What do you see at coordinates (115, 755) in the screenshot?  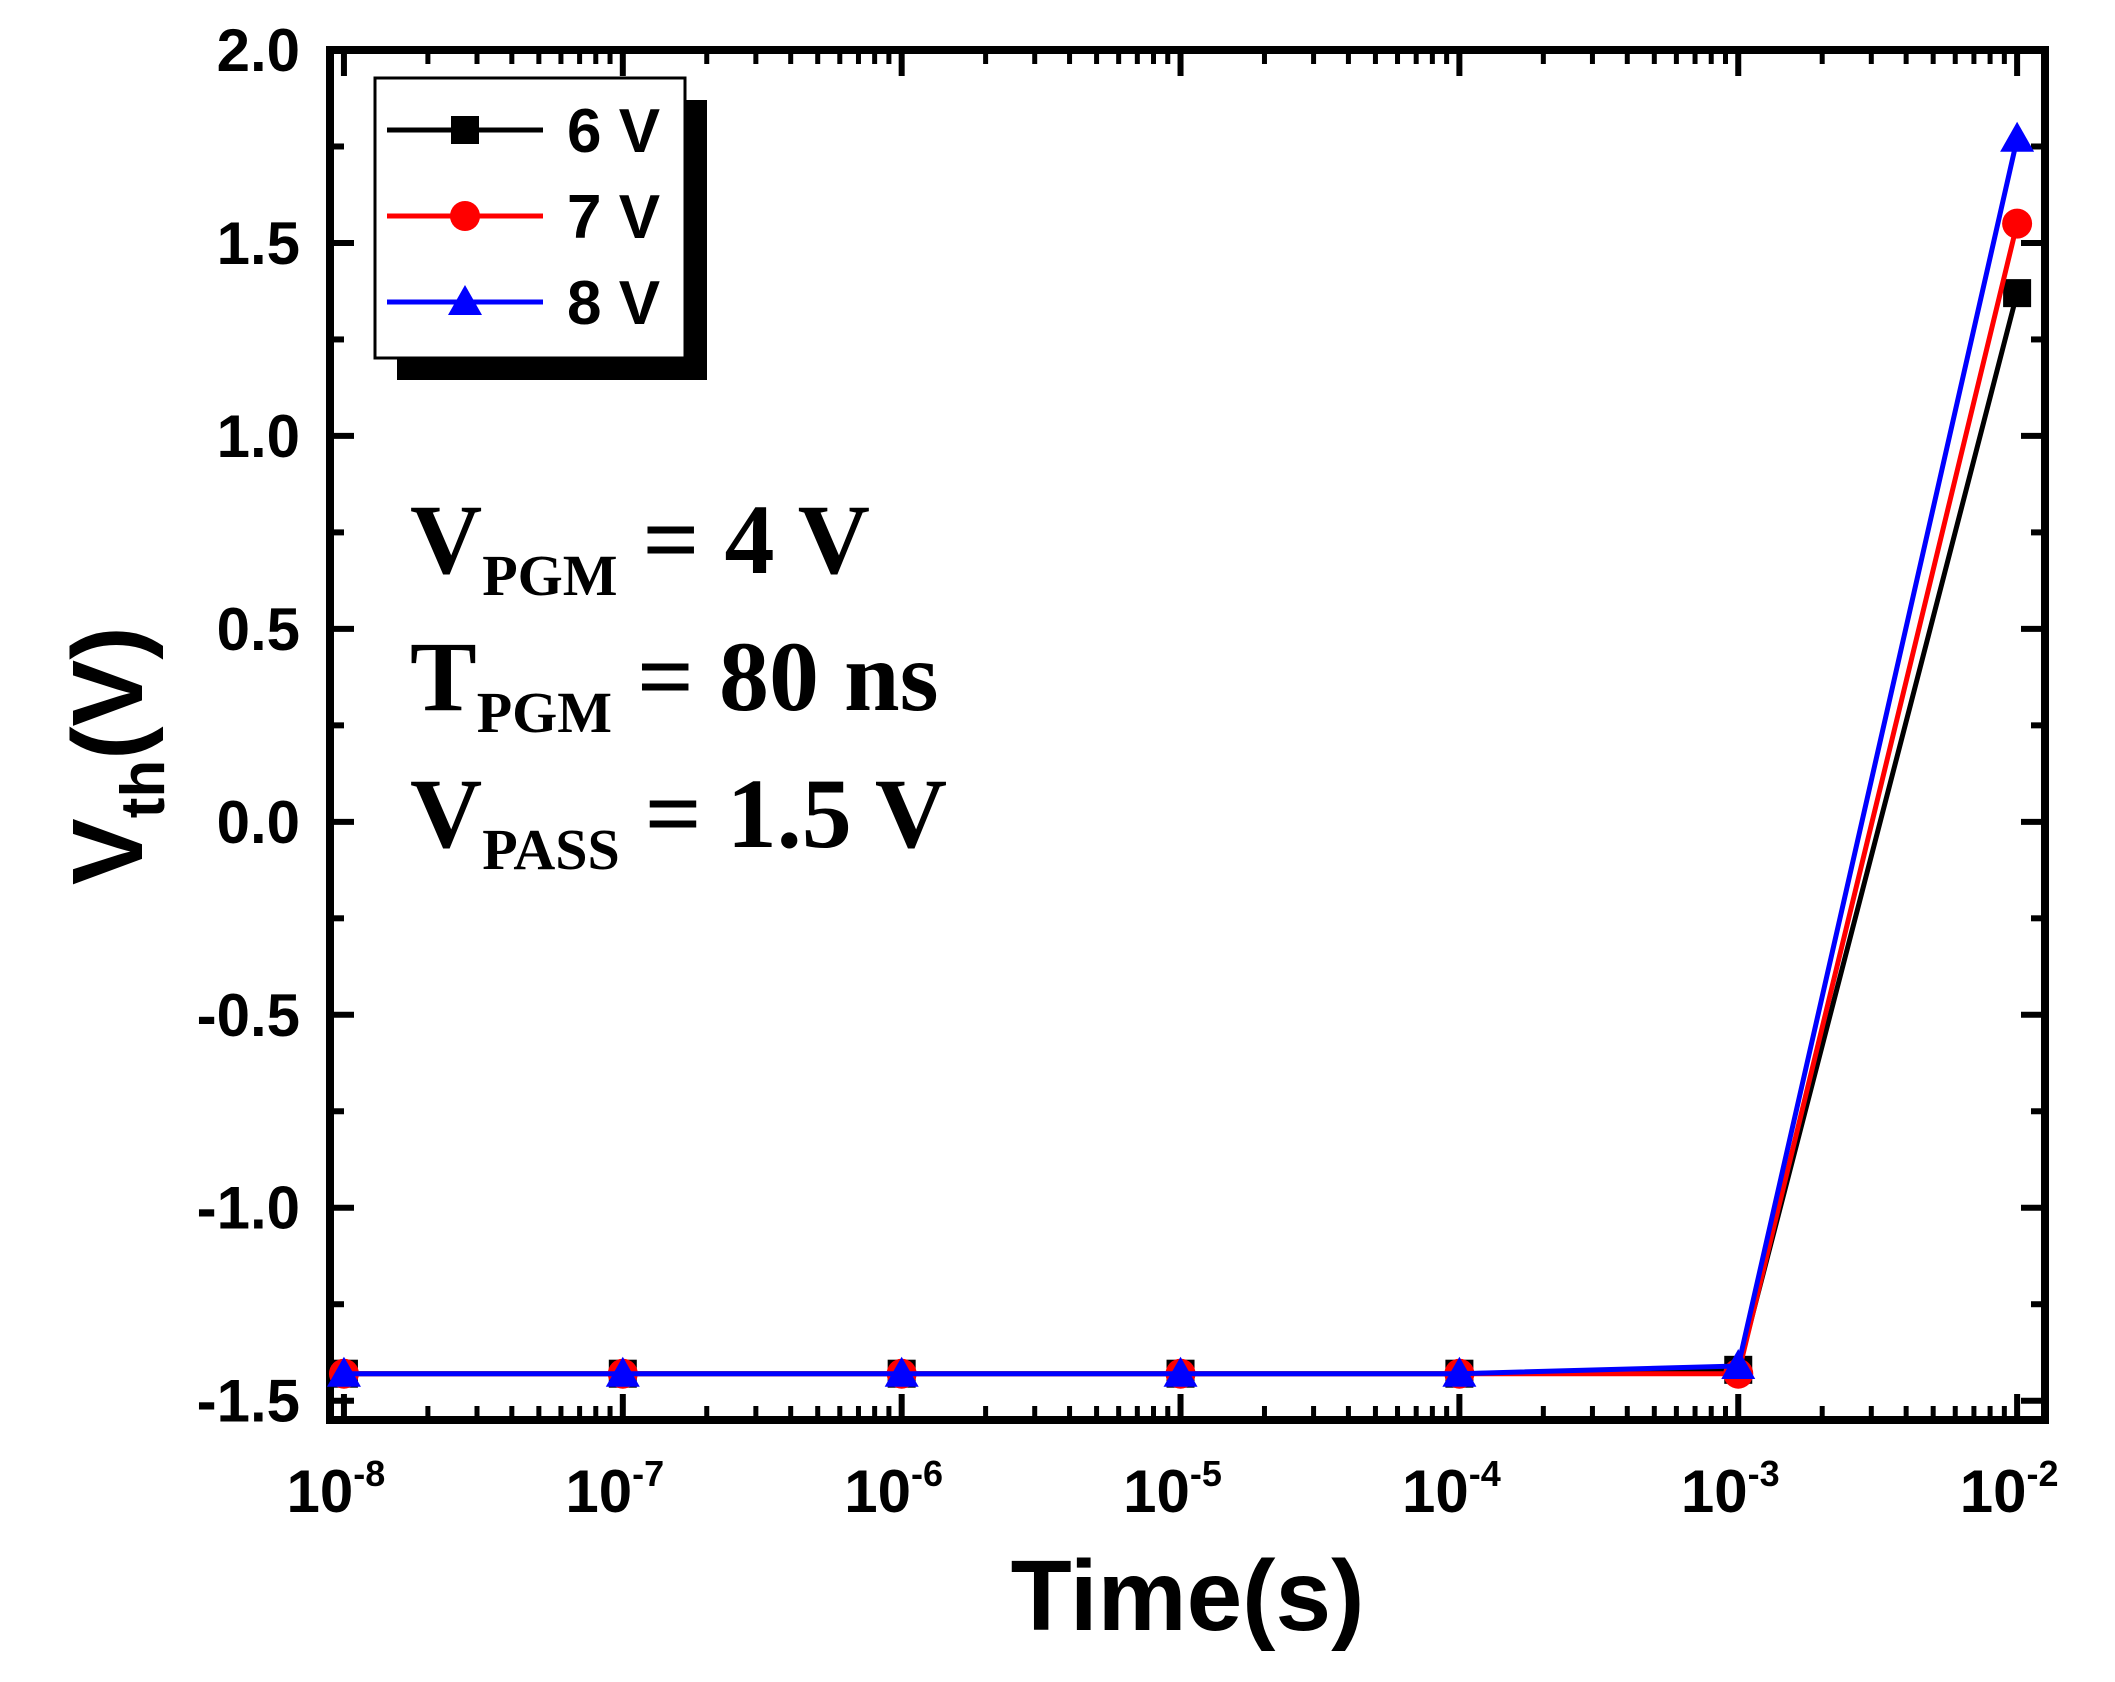 I see `y-axis-title: Vth(V)` at bounding box center [115, 755].